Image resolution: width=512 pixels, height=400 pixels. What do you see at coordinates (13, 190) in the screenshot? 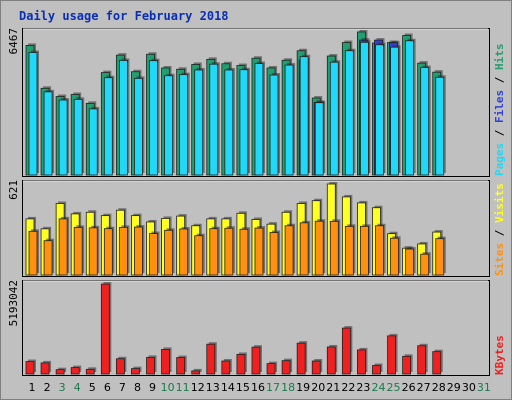
I see `visits-sites-max-label: 621` at bounding box center [13, 190].